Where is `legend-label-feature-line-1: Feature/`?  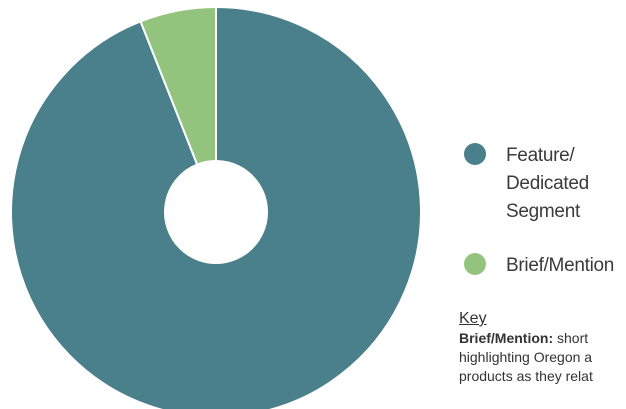
legend-label-feature-line-1: Feature/ is located at coordinates (540, 155).